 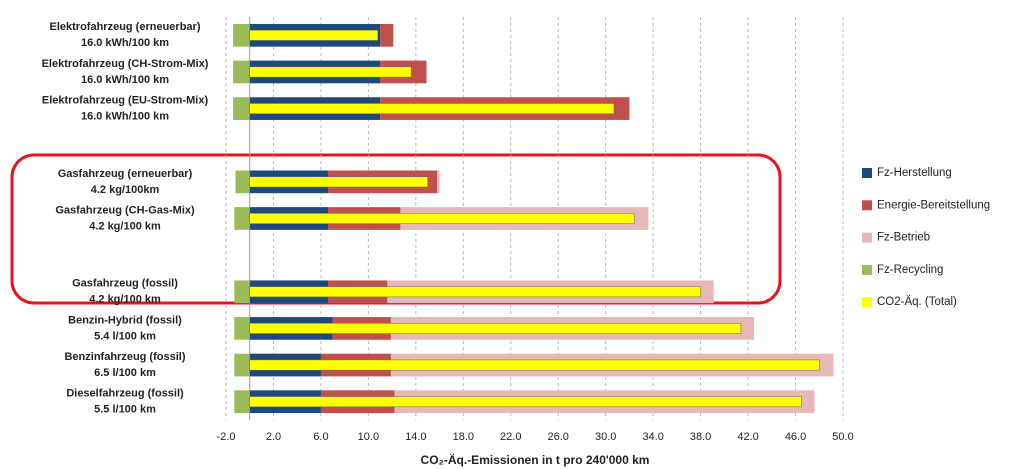 What do you see at coordinates (914, 173) in the screenshot?
I see `legend-label: Fz-Herstellung` at bounding box center [914, 173].